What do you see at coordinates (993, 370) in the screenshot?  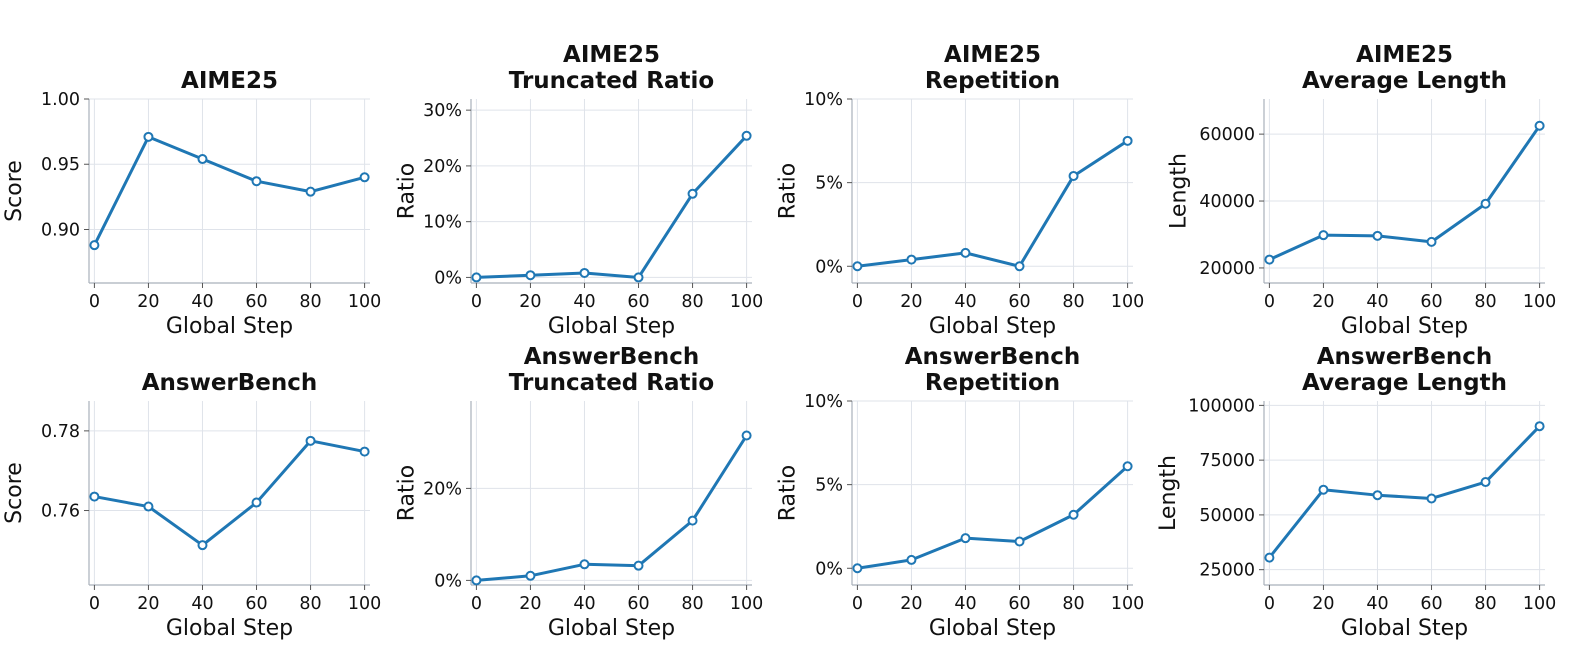 I see `chart-title: AnswerBench Repetition` at bounding box center [993, 370].